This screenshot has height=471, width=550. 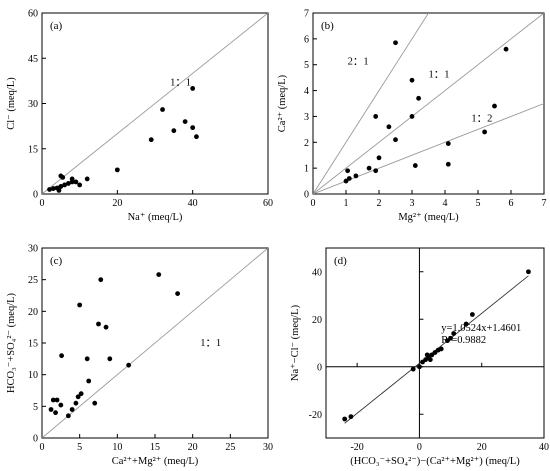 What do you see at coordinates (327, 26) in the screenshot?
I see `panel-label: (b)` at bounding box center [327, 26].